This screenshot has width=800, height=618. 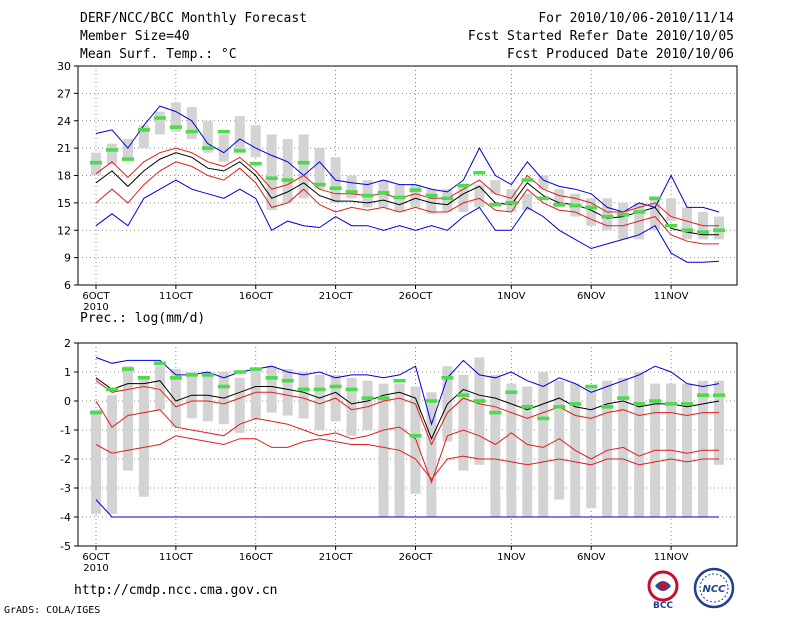 What do you see at coordinates (176, 557) in the screenshot?
I see `x-tick-label: 11OCT` at bounding box center [176, 557].